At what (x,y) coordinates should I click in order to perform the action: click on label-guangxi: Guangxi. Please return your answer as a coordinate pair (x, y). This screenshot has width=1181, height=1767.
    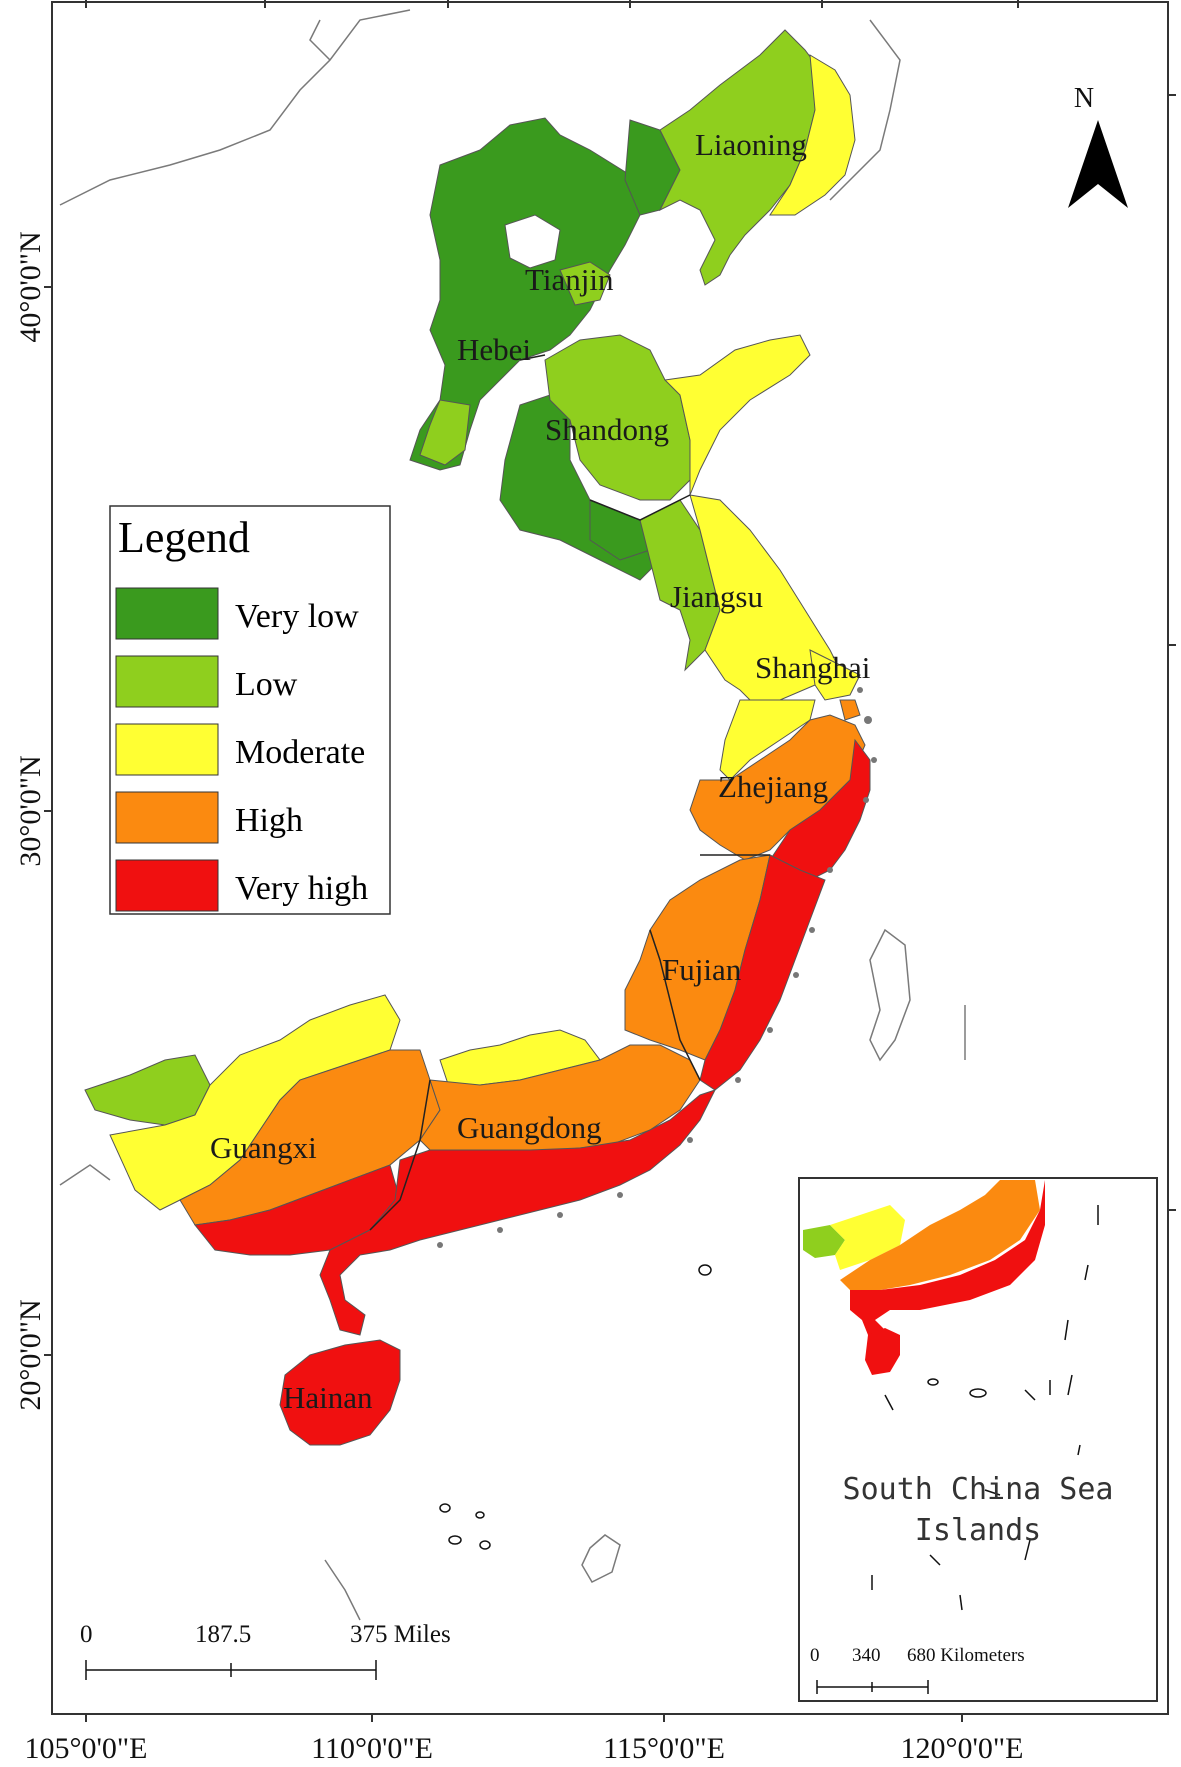
    Looking at the image, I should click on (263, 1147).